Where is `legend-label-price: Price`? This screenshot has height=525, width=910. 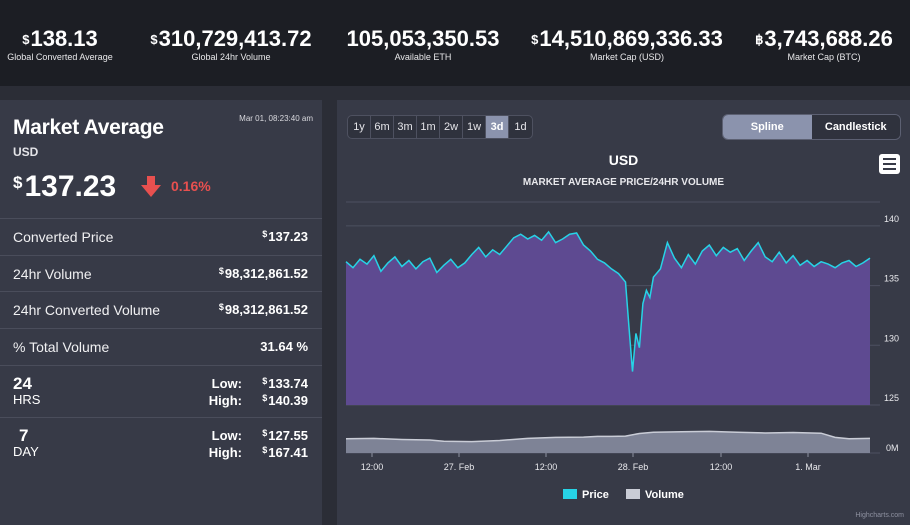 legend-label-price: Price is located at coordinates (595, 495).